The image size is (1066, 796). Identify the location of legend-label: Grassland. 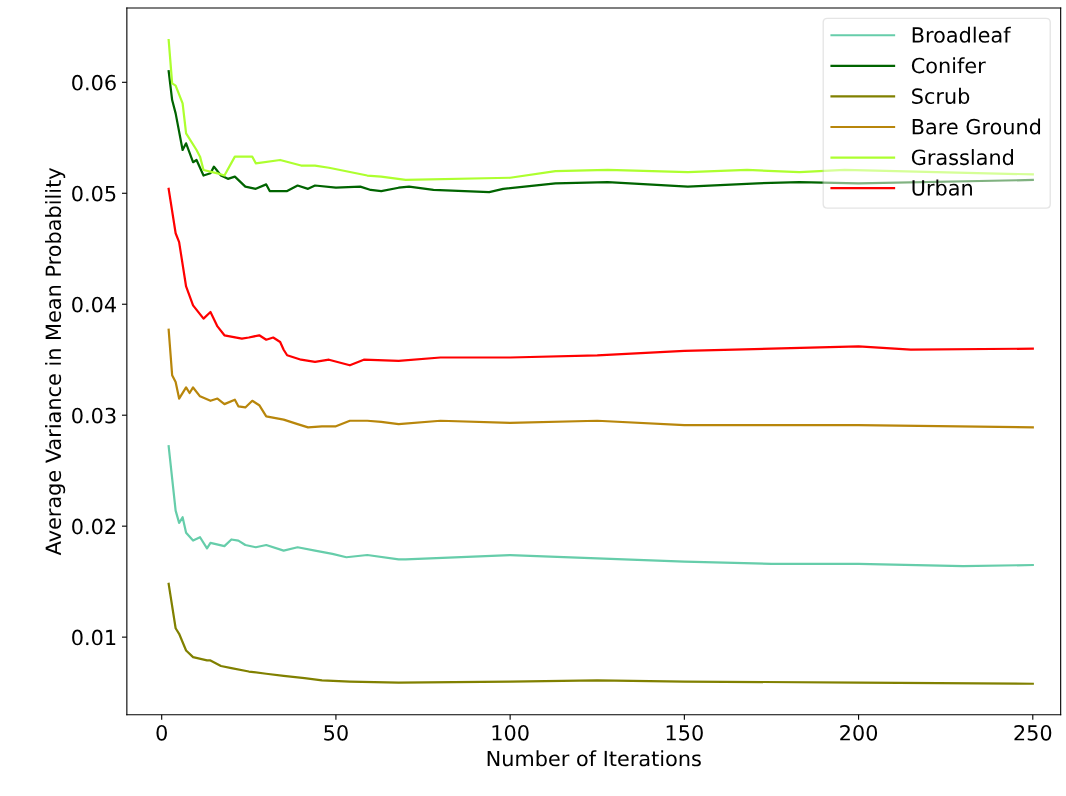
(962, 157).